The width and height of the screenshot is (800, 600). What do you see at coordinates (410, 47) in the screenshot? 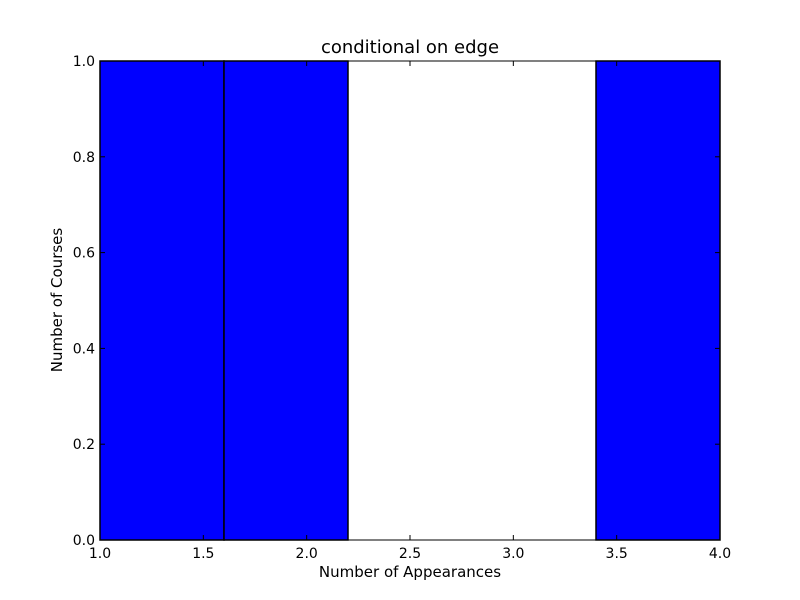
I see `chart-title: conditional on edge` at bounding box center [410, 47].